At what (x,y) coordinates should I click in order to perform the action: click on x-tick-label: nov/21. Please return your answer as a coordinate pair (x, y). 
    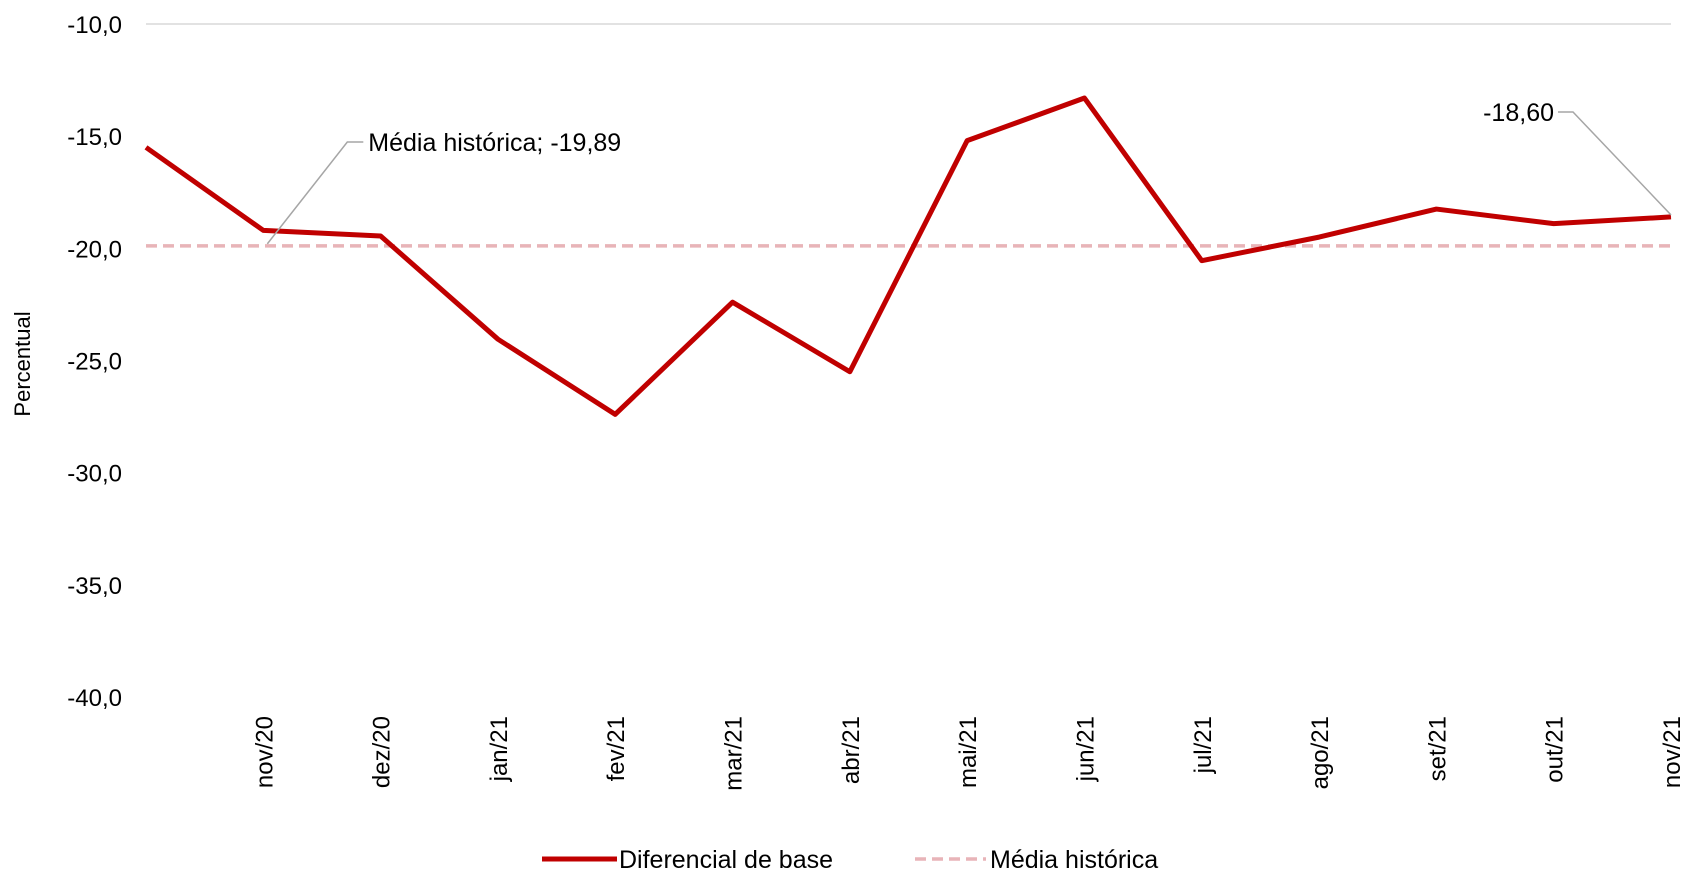
    Looking at the image, I should click on (1672, 752).